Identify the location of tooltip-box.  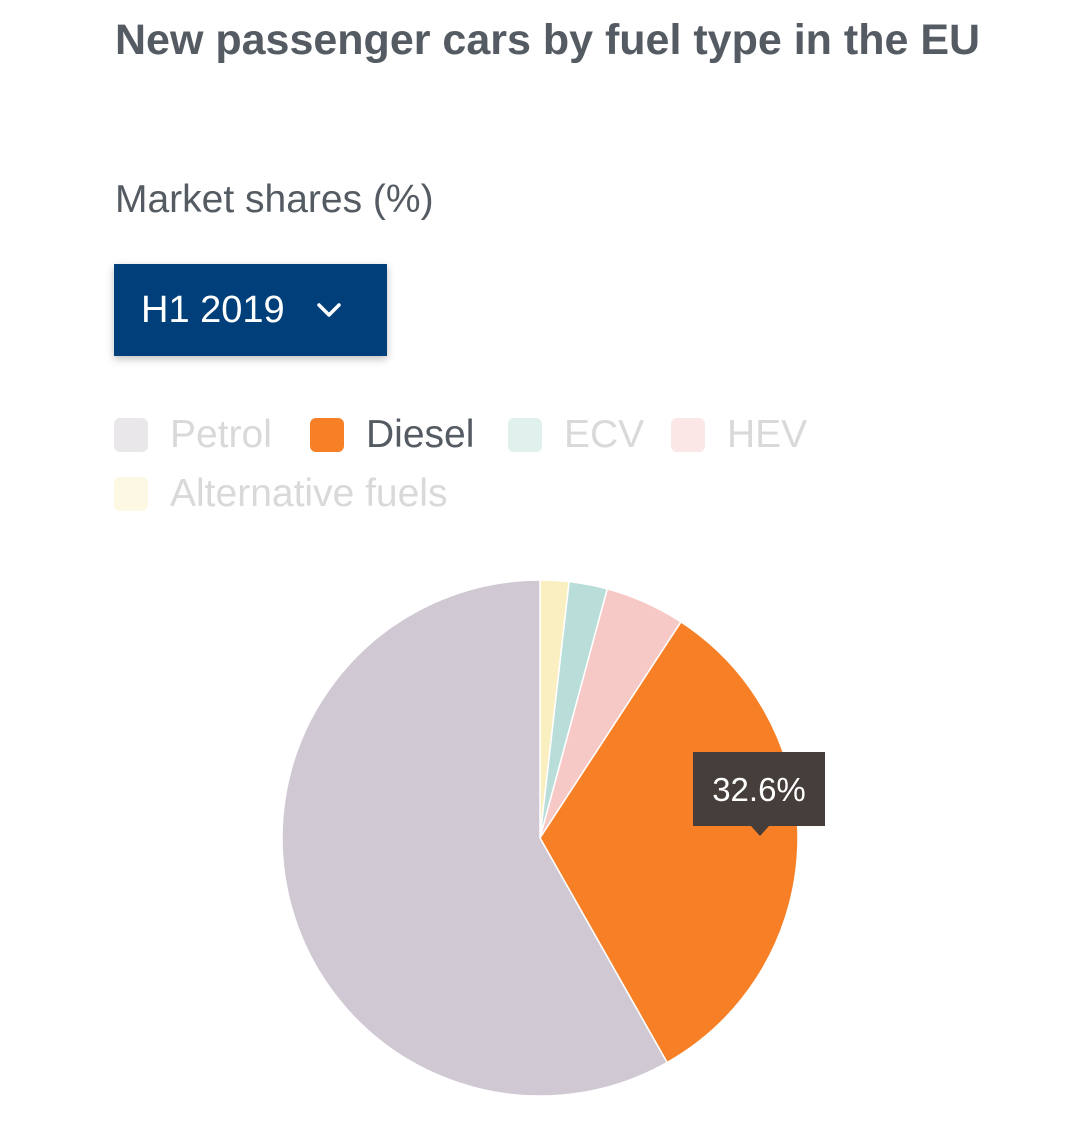
(759, 794).